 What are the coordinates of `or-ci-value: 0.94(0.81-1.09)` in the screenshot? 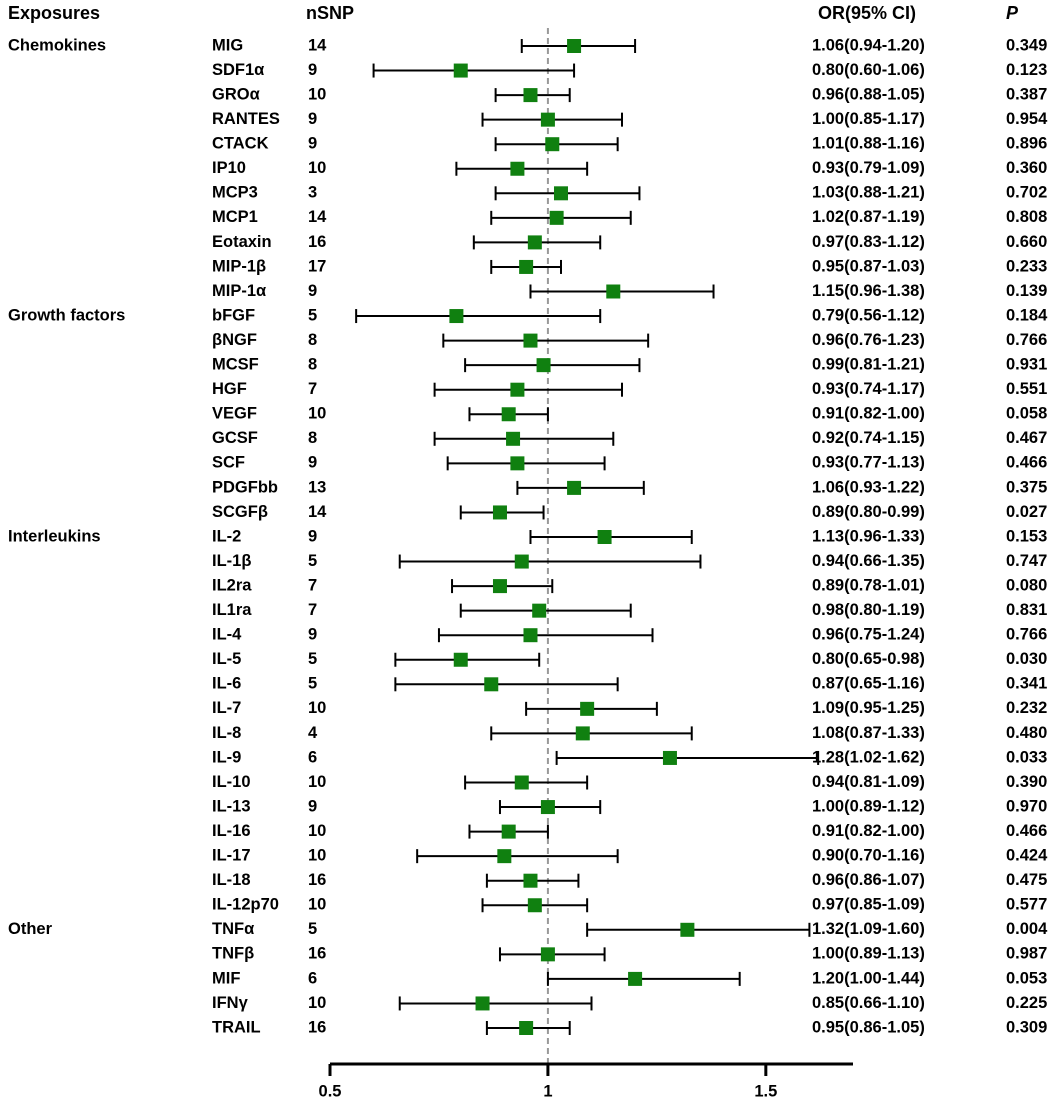 It's located at (868, 782).